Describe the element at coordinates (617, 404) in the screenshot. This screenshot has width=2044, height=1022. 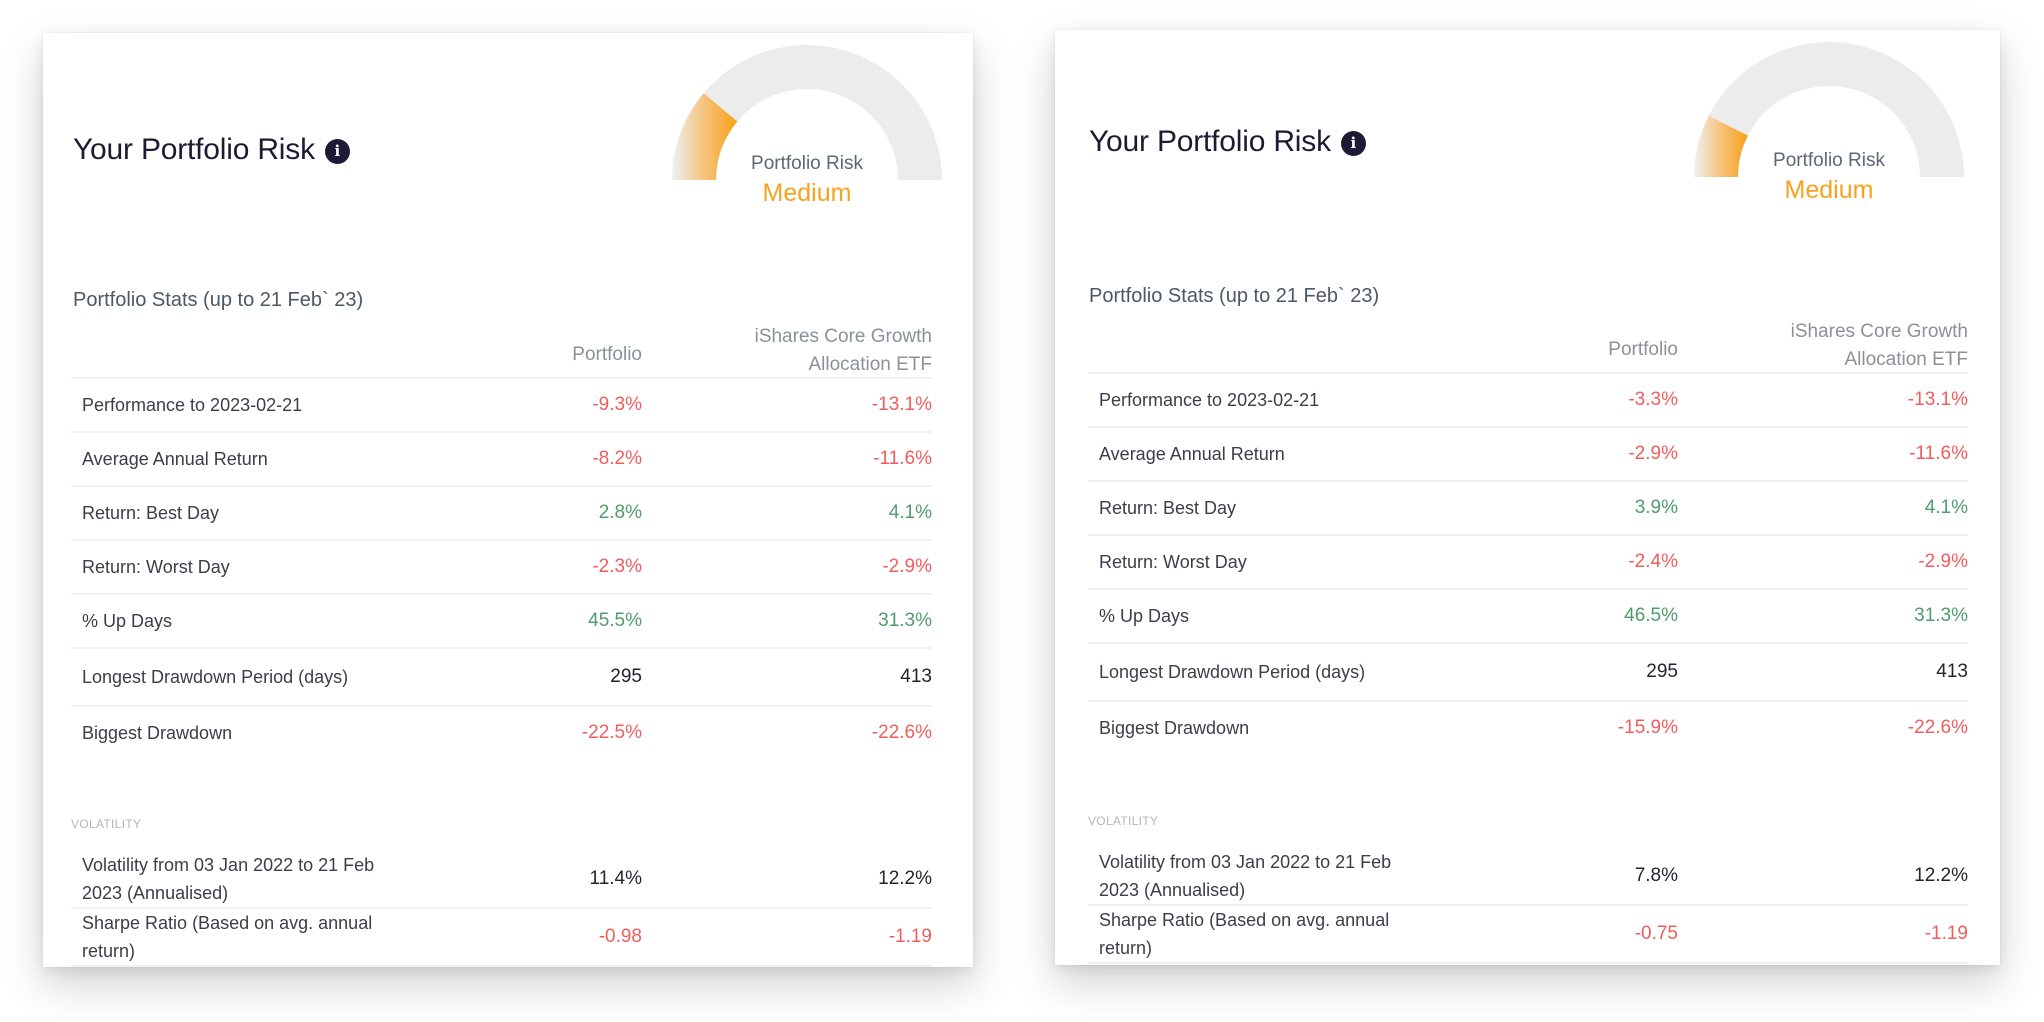
I see `portfolio-value: -9.3%` at that location.